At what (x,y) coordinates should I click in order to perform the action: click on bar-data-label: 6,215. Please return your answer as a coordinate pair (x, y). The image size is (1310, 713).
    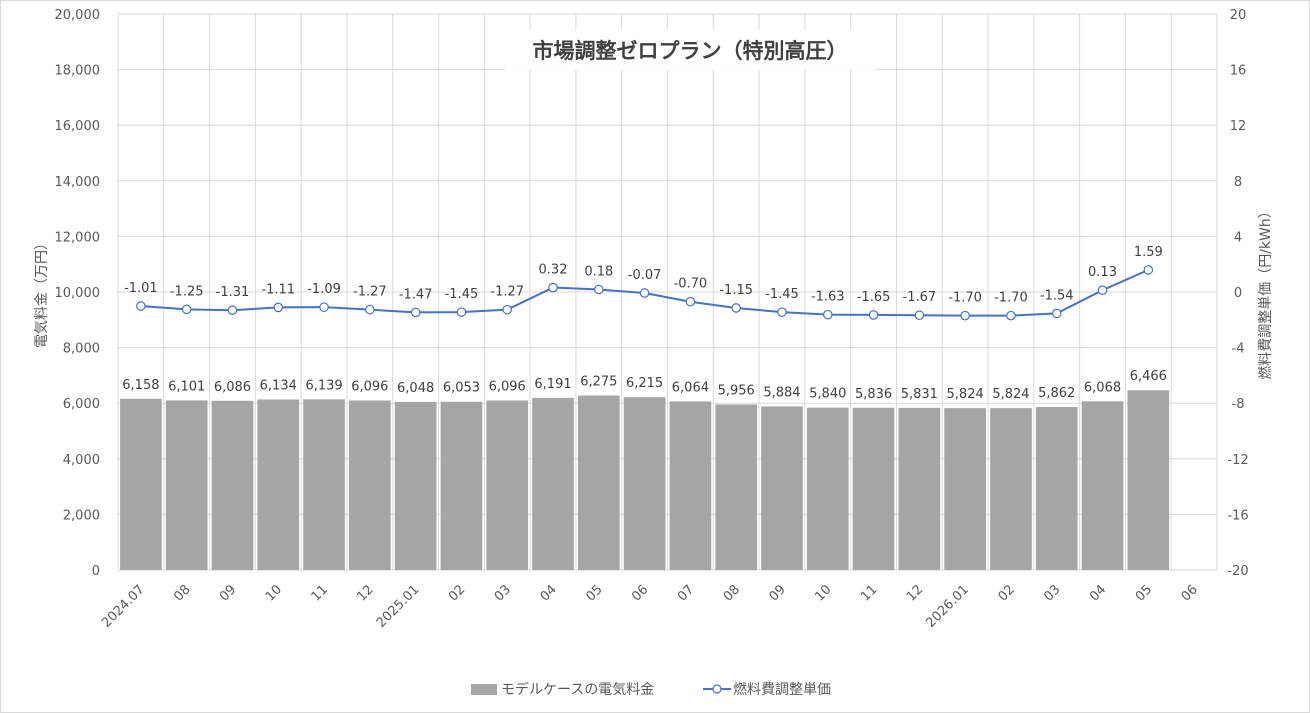
    Looking at the image, I should click on (644, 383).